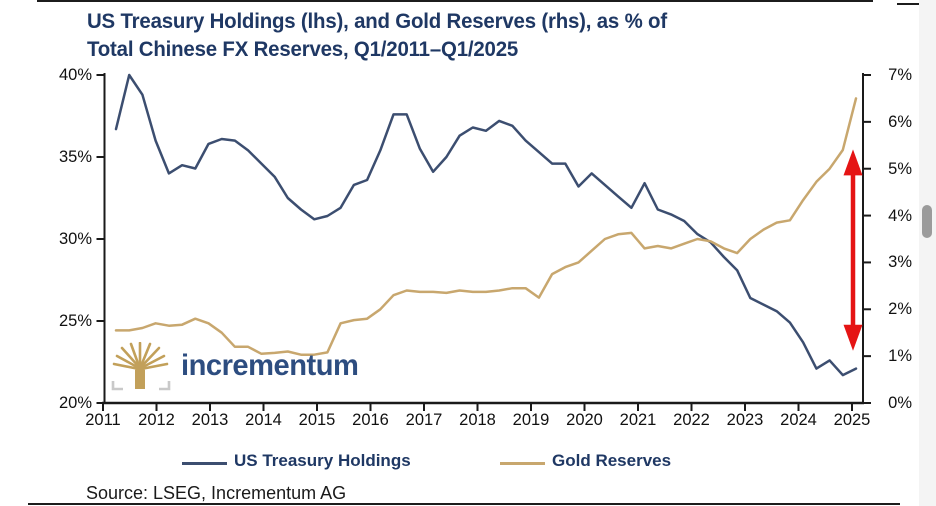 This screenshot has height=506, width=936. Describe the element at coordinates (216, 493) in the screenshot. I see `source-note: Source: LSEG, Incrementum AG` at that location.